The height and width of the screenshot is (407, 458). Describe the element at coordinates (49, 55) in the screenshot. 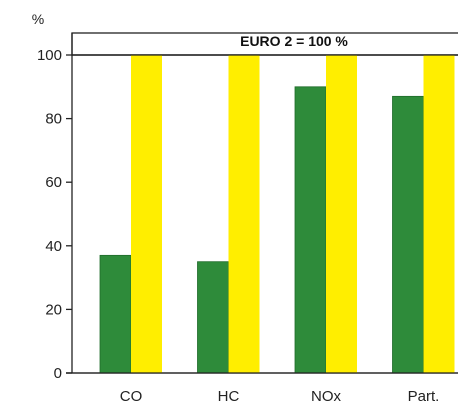

I see `y-tick-label: 100` at that location.